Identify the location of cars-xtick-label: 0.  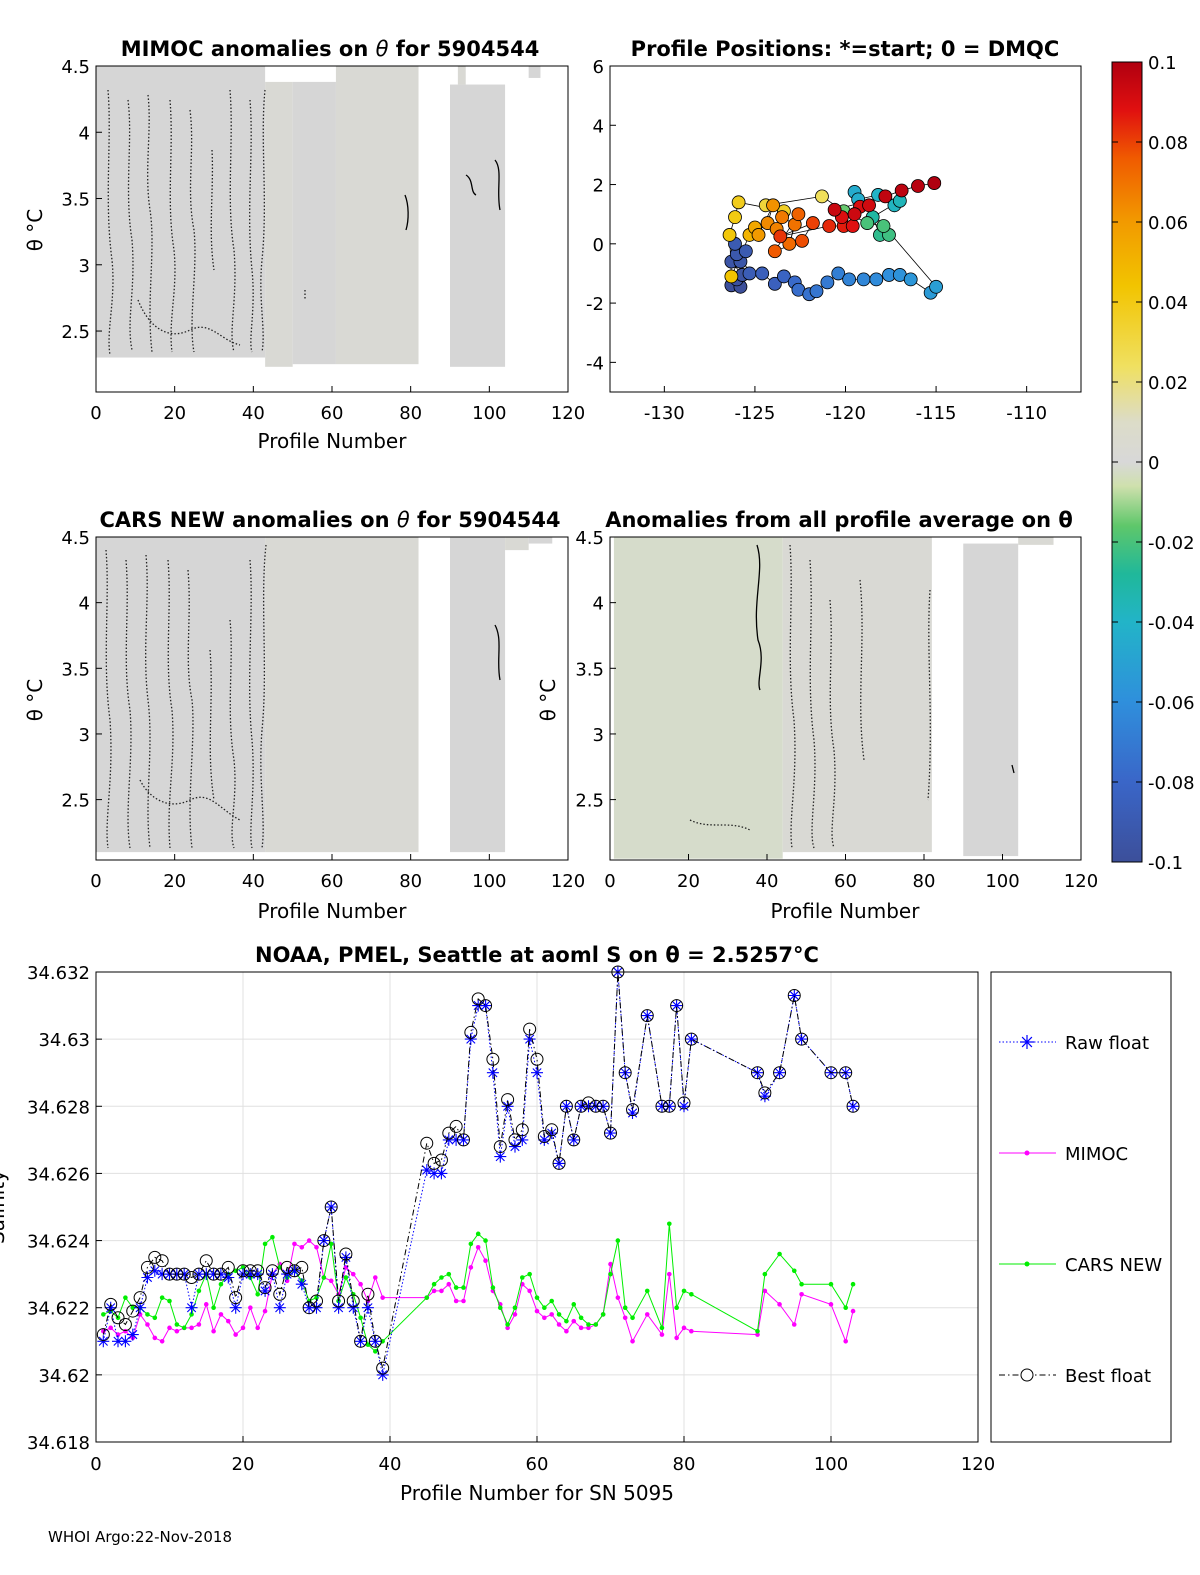
(95, 881).